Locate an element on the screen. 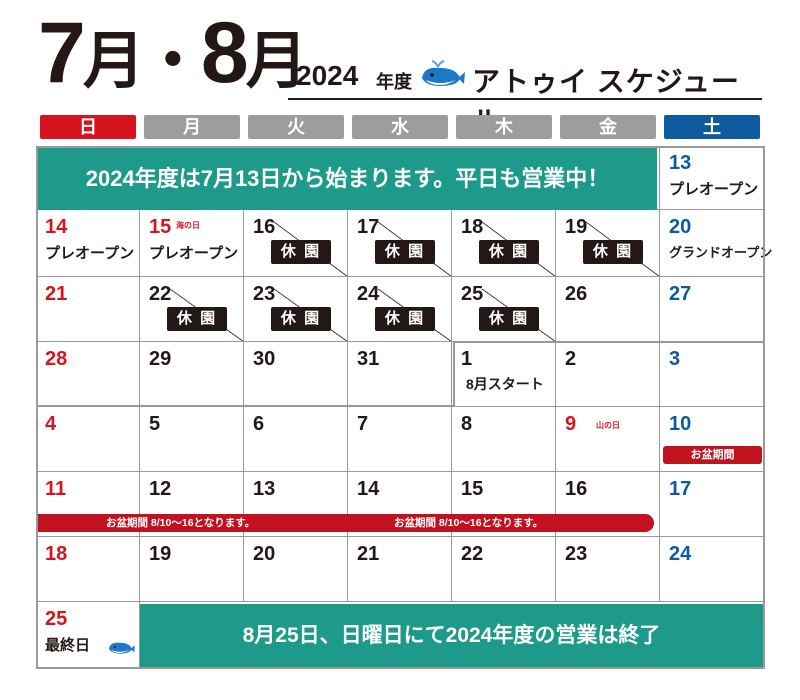 The width and height of the screenshot is (800, 700). subtitle-schedule: アトゥイ スケジュール is located at coordinates (606, 101).